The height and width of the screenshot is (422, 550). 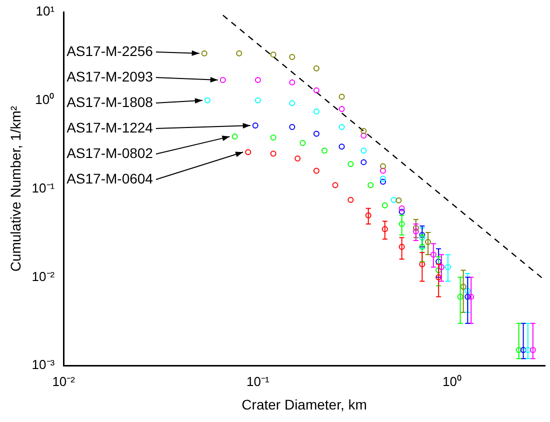 What do you see at coordinates (46, 11) in the screenshot?
I see `y-tick-label: 10¹` at bounding box center [46, 11].